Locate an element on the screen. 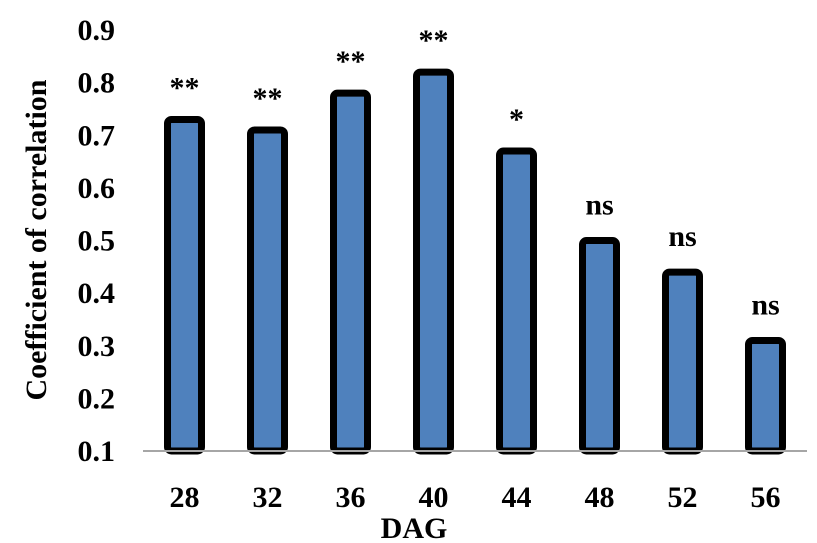 This screenshot has width=817, height=543. y-tick-labels: 0.1 0.2 0.3 0.4 0.5 0.6 0.7 0.8 0.9 is located at coordinates (97, 241).